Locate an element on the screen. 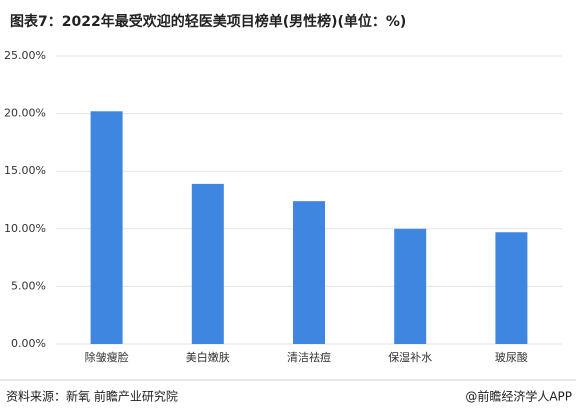 This screenshot has height=417, width=576. y-tick-label: 25.00% is located at coordinates (25, 55).